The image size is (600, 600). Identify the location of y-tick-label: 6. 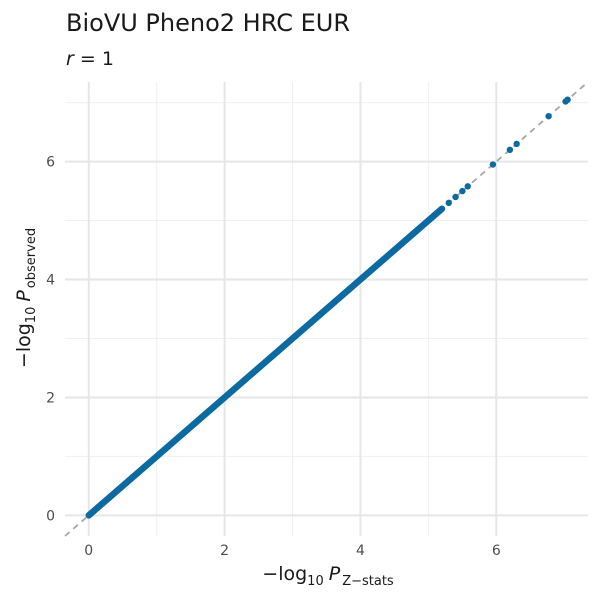
(50, 163).